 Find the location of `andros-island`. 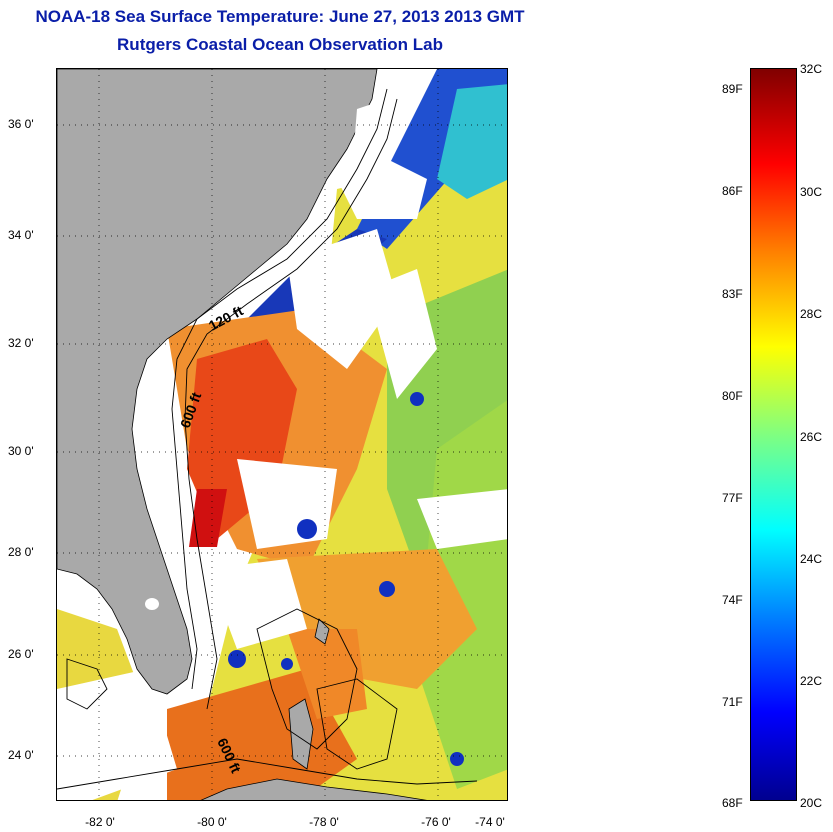

andros-island is located at coordinates (301, 734).